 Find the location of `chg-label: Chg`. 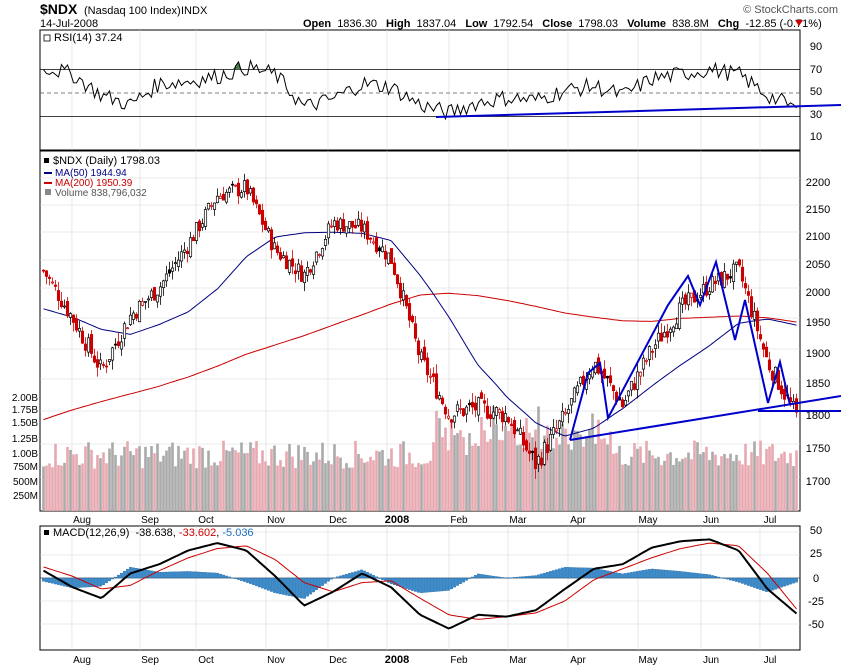

chg-label: Chg is located at coordinates (728, 24).